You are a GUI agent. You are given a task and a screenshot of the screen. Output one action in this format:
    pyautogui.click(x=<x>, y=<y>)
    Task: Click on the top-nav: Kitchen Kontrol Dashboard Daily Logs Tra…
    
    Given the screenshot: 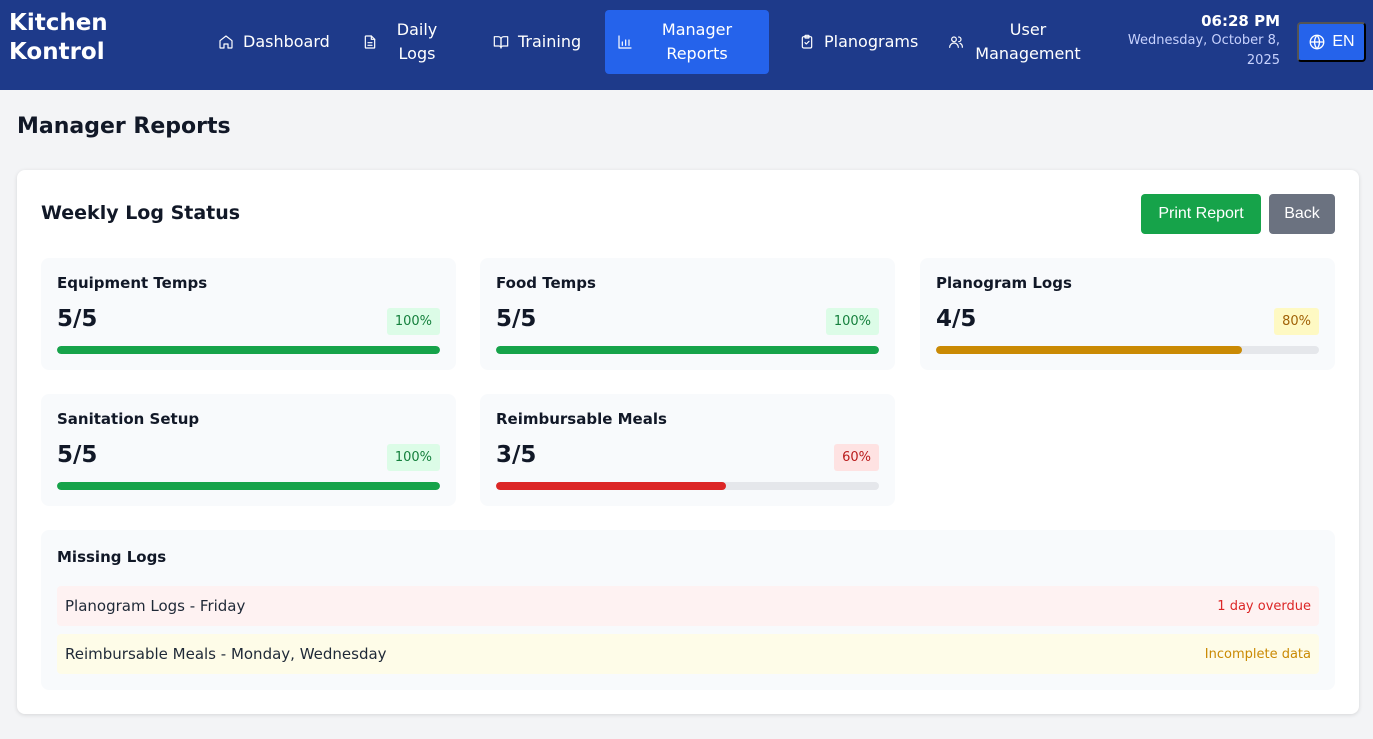 What is the action you would take?
    pyautogui.click(x=686, y=45)
    